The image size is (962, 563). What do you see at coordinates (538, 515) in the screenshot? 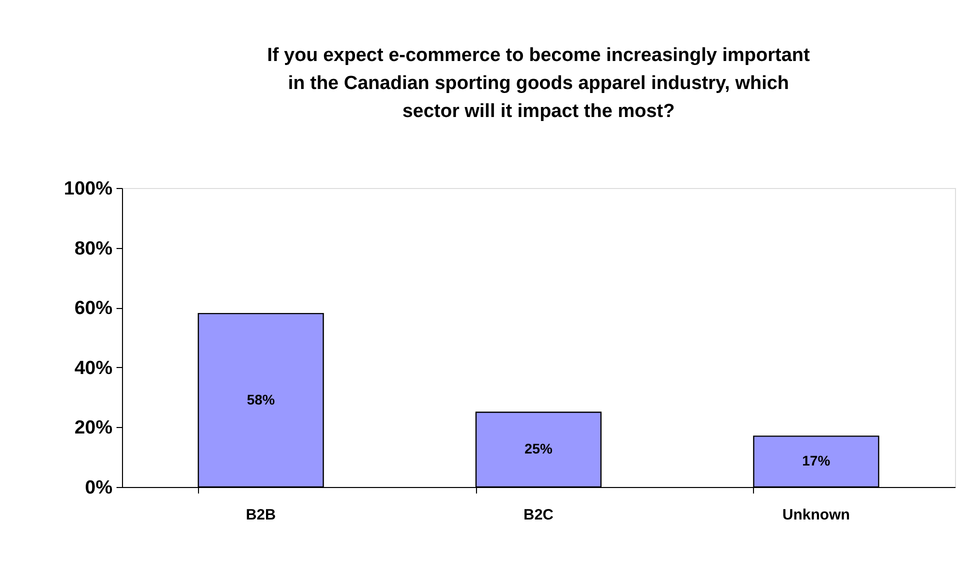
I see `x-tick-label: B2C` at bounding box center [538, 515].